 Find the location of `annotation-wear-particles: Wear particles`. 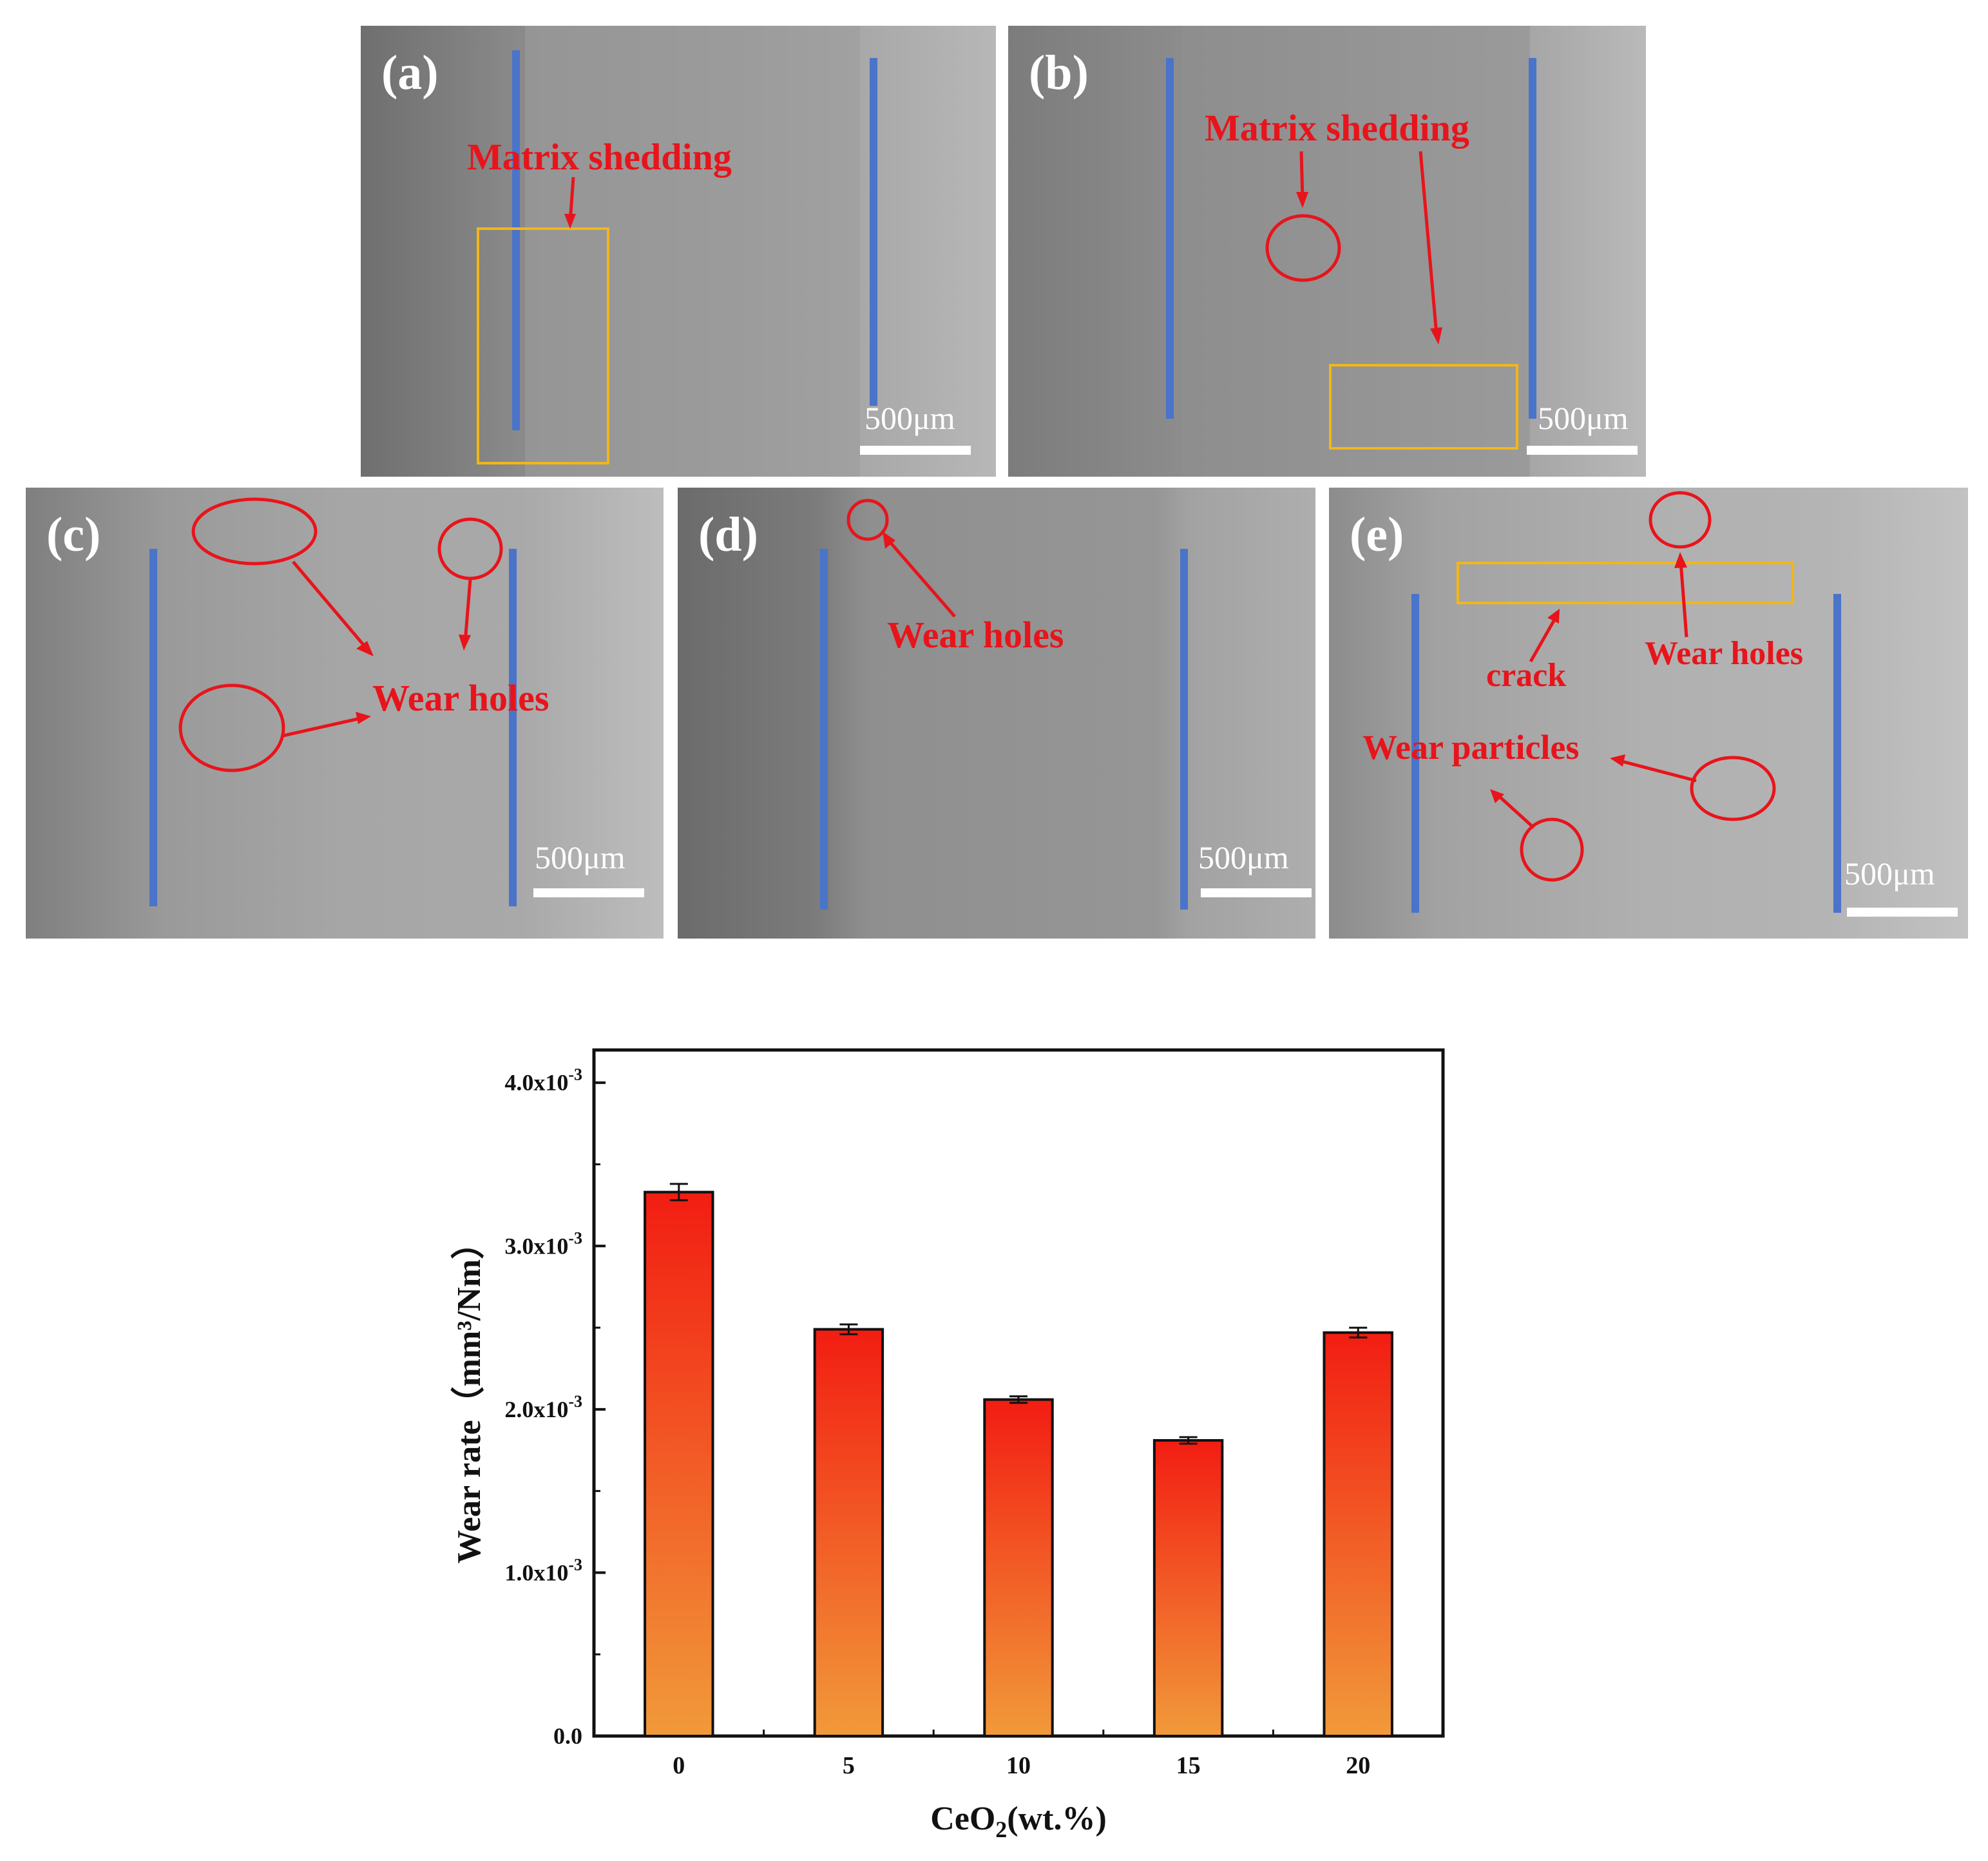

annotation-wear-particles: Wear particles is located at coordinates (1471, 747).